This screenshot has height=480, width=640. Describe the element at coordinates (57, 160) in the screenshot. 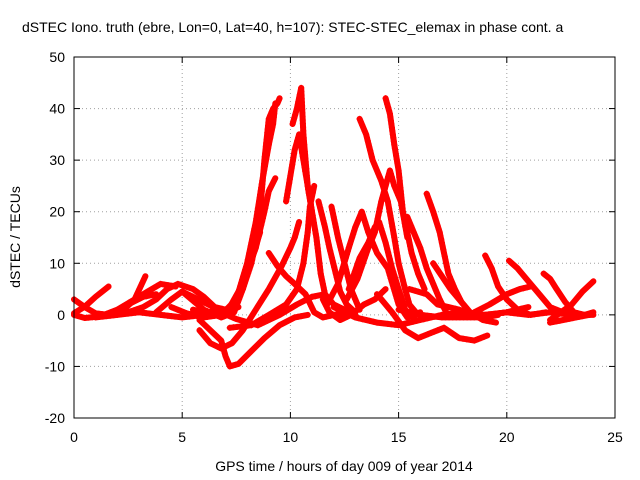

I see `y-tick-label: 30` at that location.